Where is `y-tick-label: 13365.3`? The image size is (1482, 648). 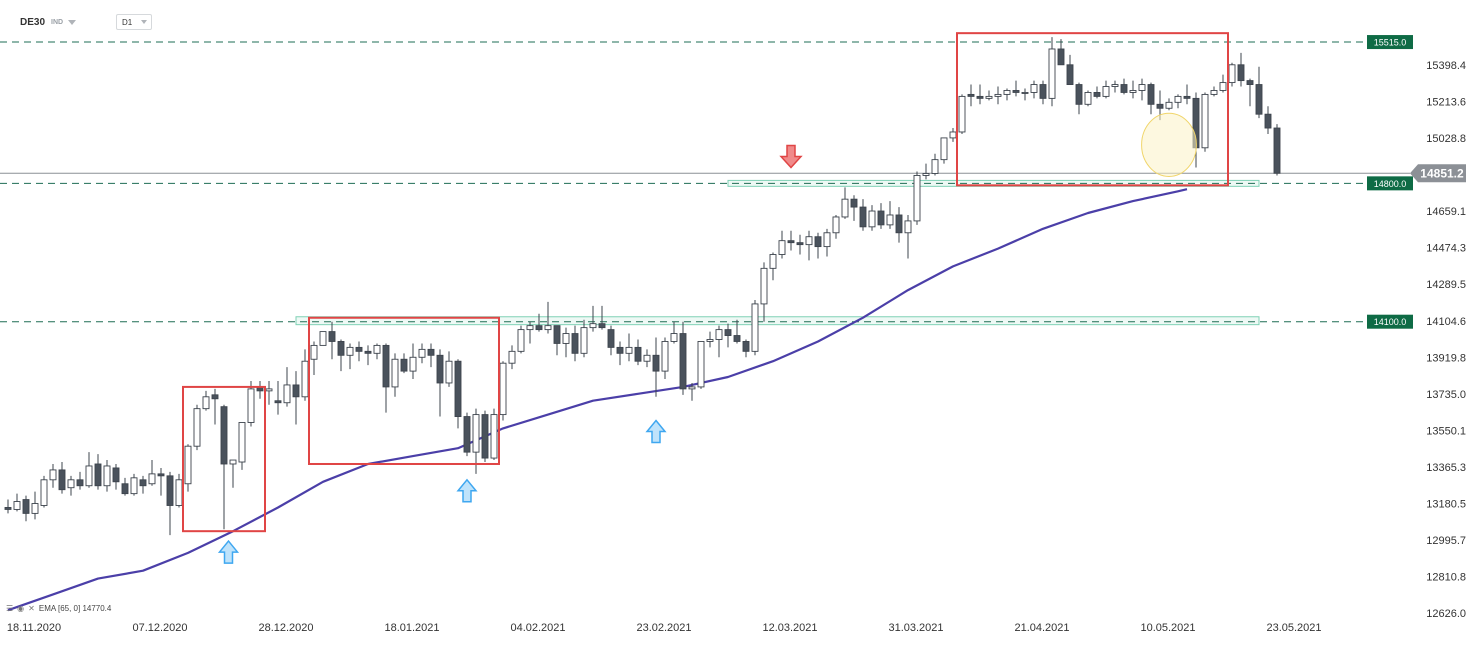 y-tick-label: 13365.3 is located at coordinates (1446, 468).